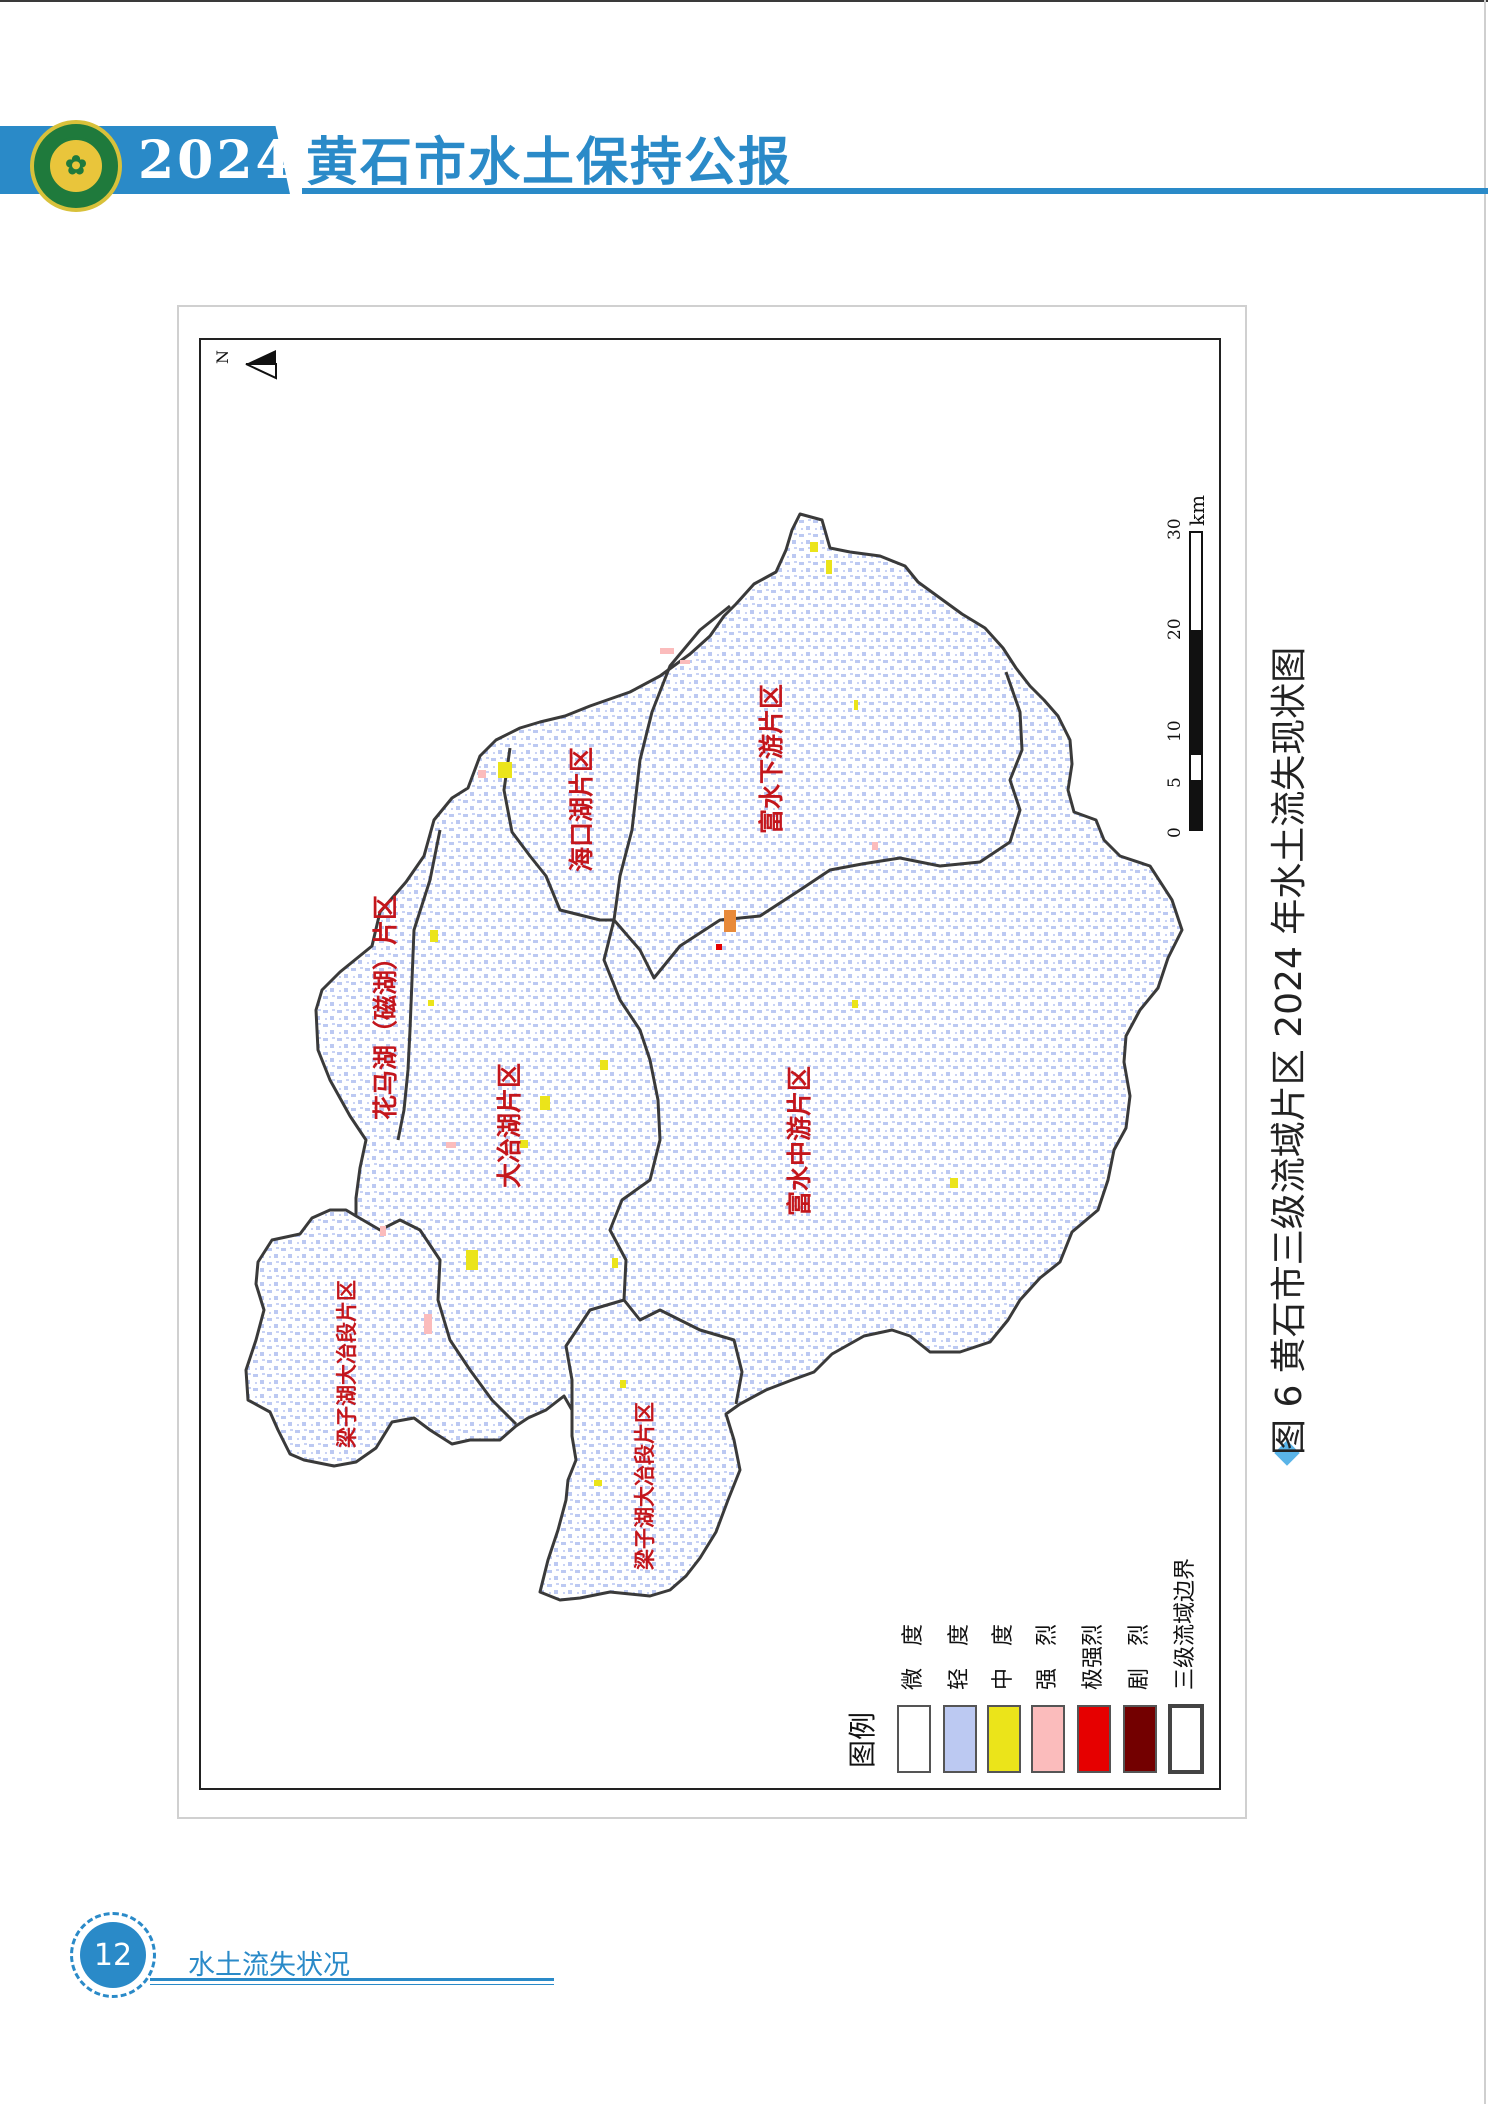 Image resolution: width=1488 pixels, height=2104 pixels. I want to click on boundary-huama, so click(419, 985).